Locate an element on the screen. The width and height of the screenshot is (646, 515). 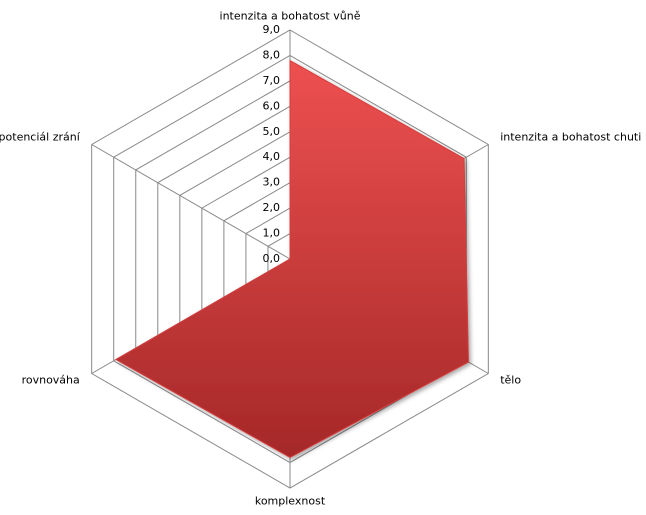
axis-label: intenzita a bohatost chuti is located at coordinates (570, 137).